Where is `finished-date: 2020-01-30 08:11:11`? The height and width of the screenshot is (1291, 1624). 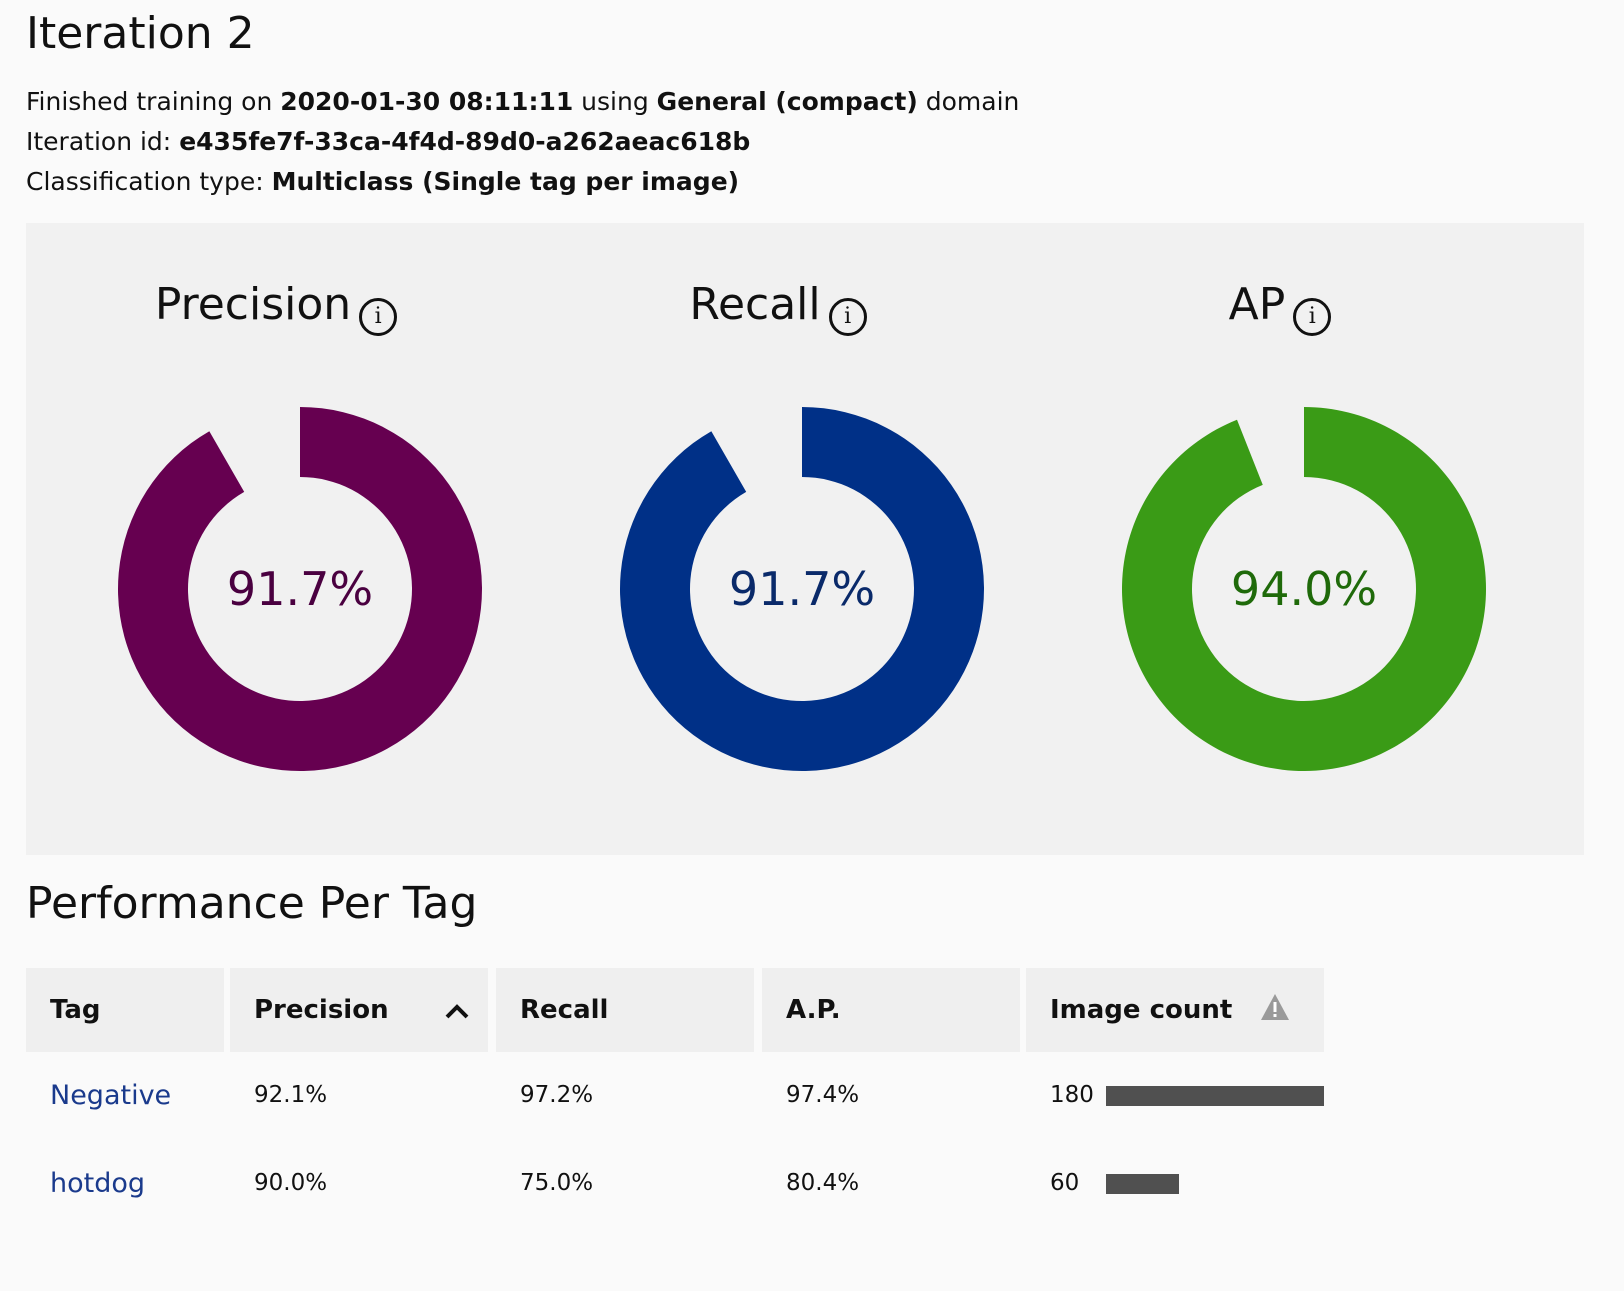 finished-date: 2020-01-30 08:11:11 is located at coordinates (427, 101).